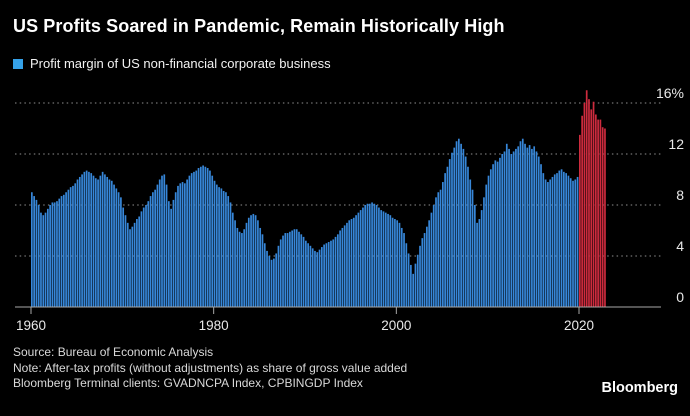 This screenshot has height=416, width=690. I want to click on source-line: Source: Bureau of Economic Analysis, so click(113, 352).